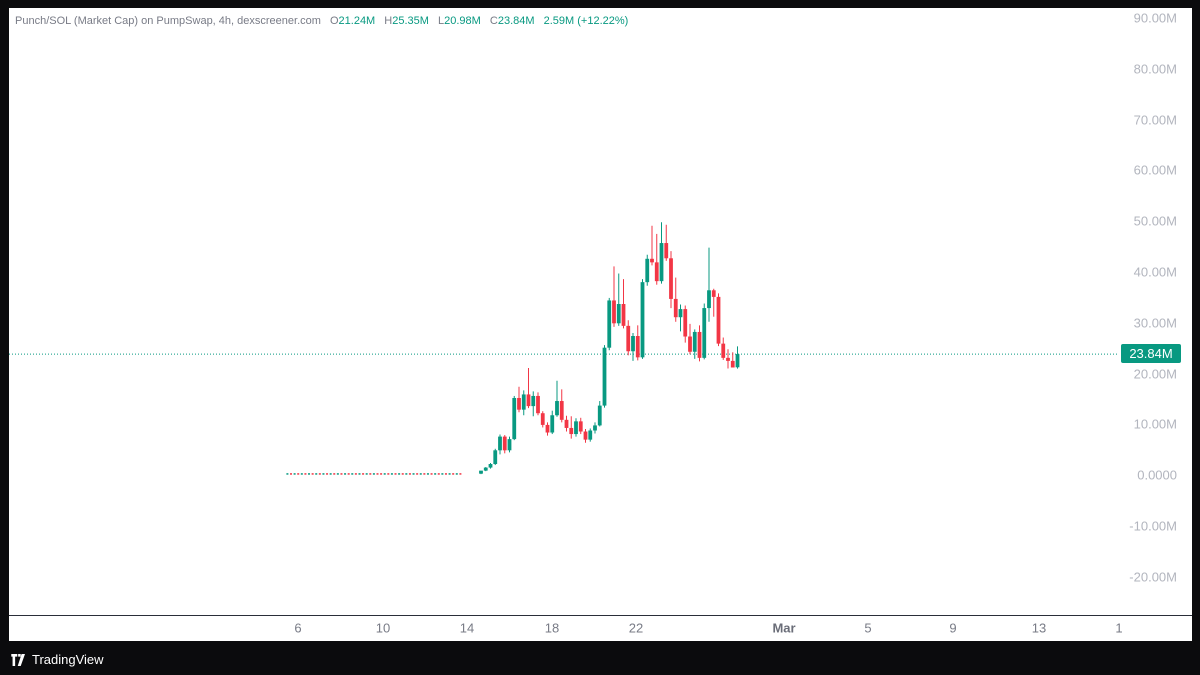 This screenshot has height=675, width=1200. Describe the element at coordinates (18, 659) in the screenshot. I see `tradingview-logo-icon` at that location.